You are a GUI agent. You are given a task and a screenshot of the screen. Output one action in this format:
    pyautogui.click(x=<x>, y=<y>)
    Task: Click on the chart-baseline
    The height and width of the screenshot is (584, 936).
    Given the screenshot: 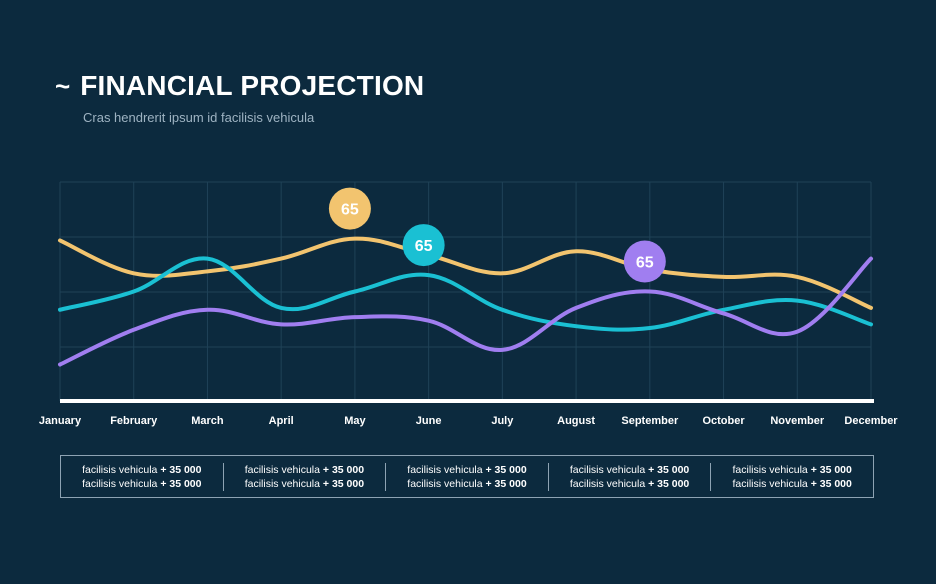 What is the action you would take?
    pyautogui.click(x=467, y=401)
    